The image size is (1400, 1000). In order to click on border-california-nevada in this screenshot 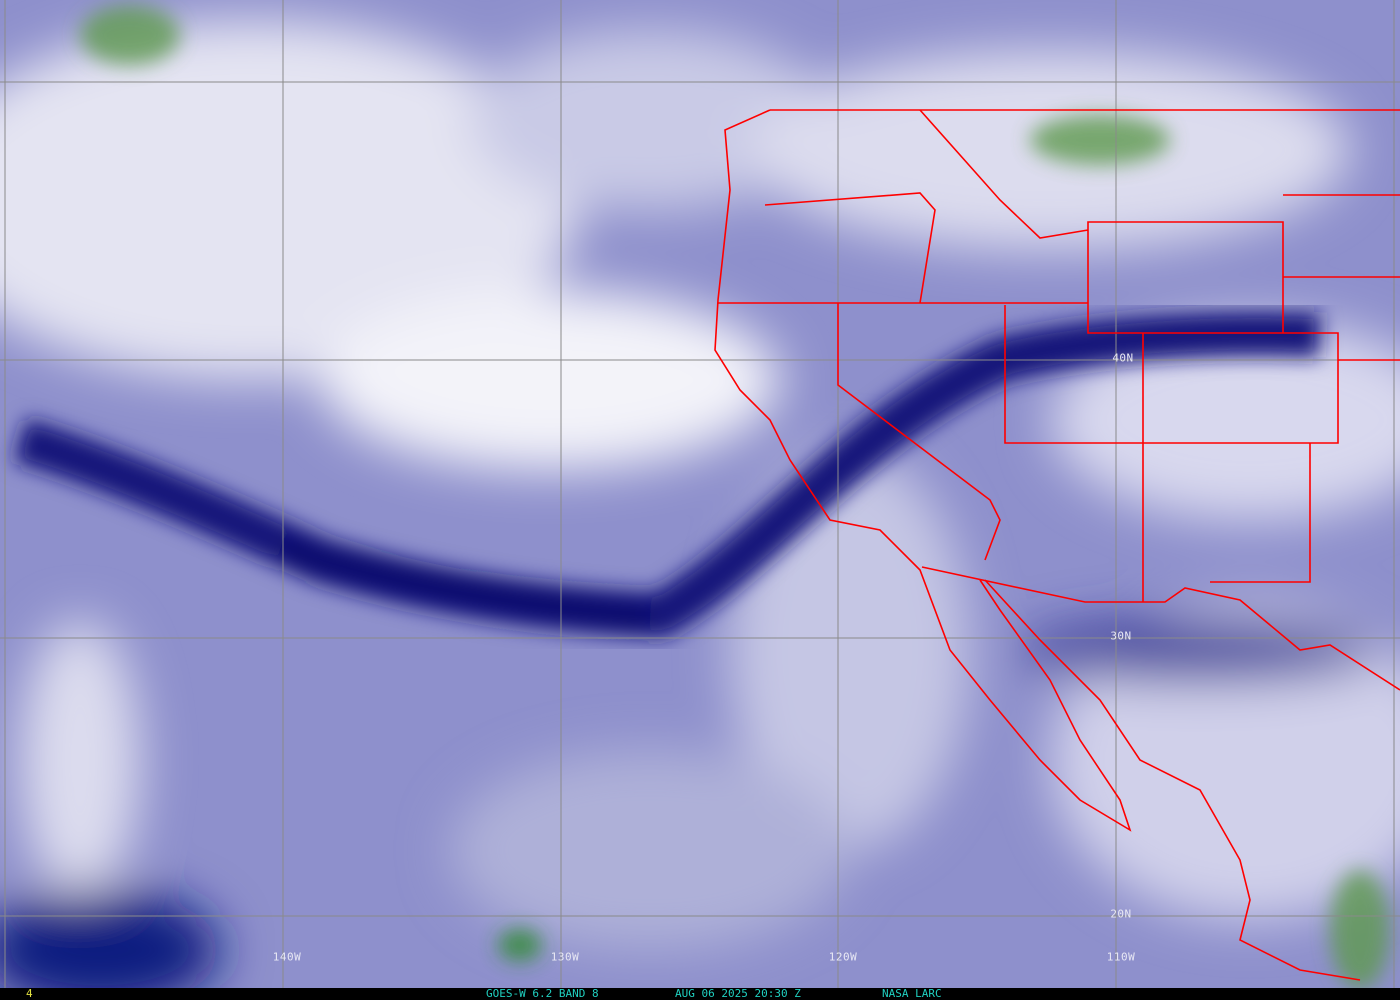, I will do `click(919, 432)`.